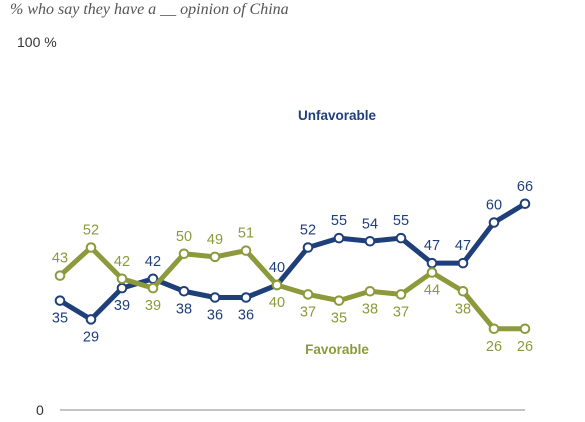 The width and height of the screenshot is (585, 422). Describe the element at coordinates (525, 187) in the screenshot. I see `unfavorable-data-label: 66` at that location.